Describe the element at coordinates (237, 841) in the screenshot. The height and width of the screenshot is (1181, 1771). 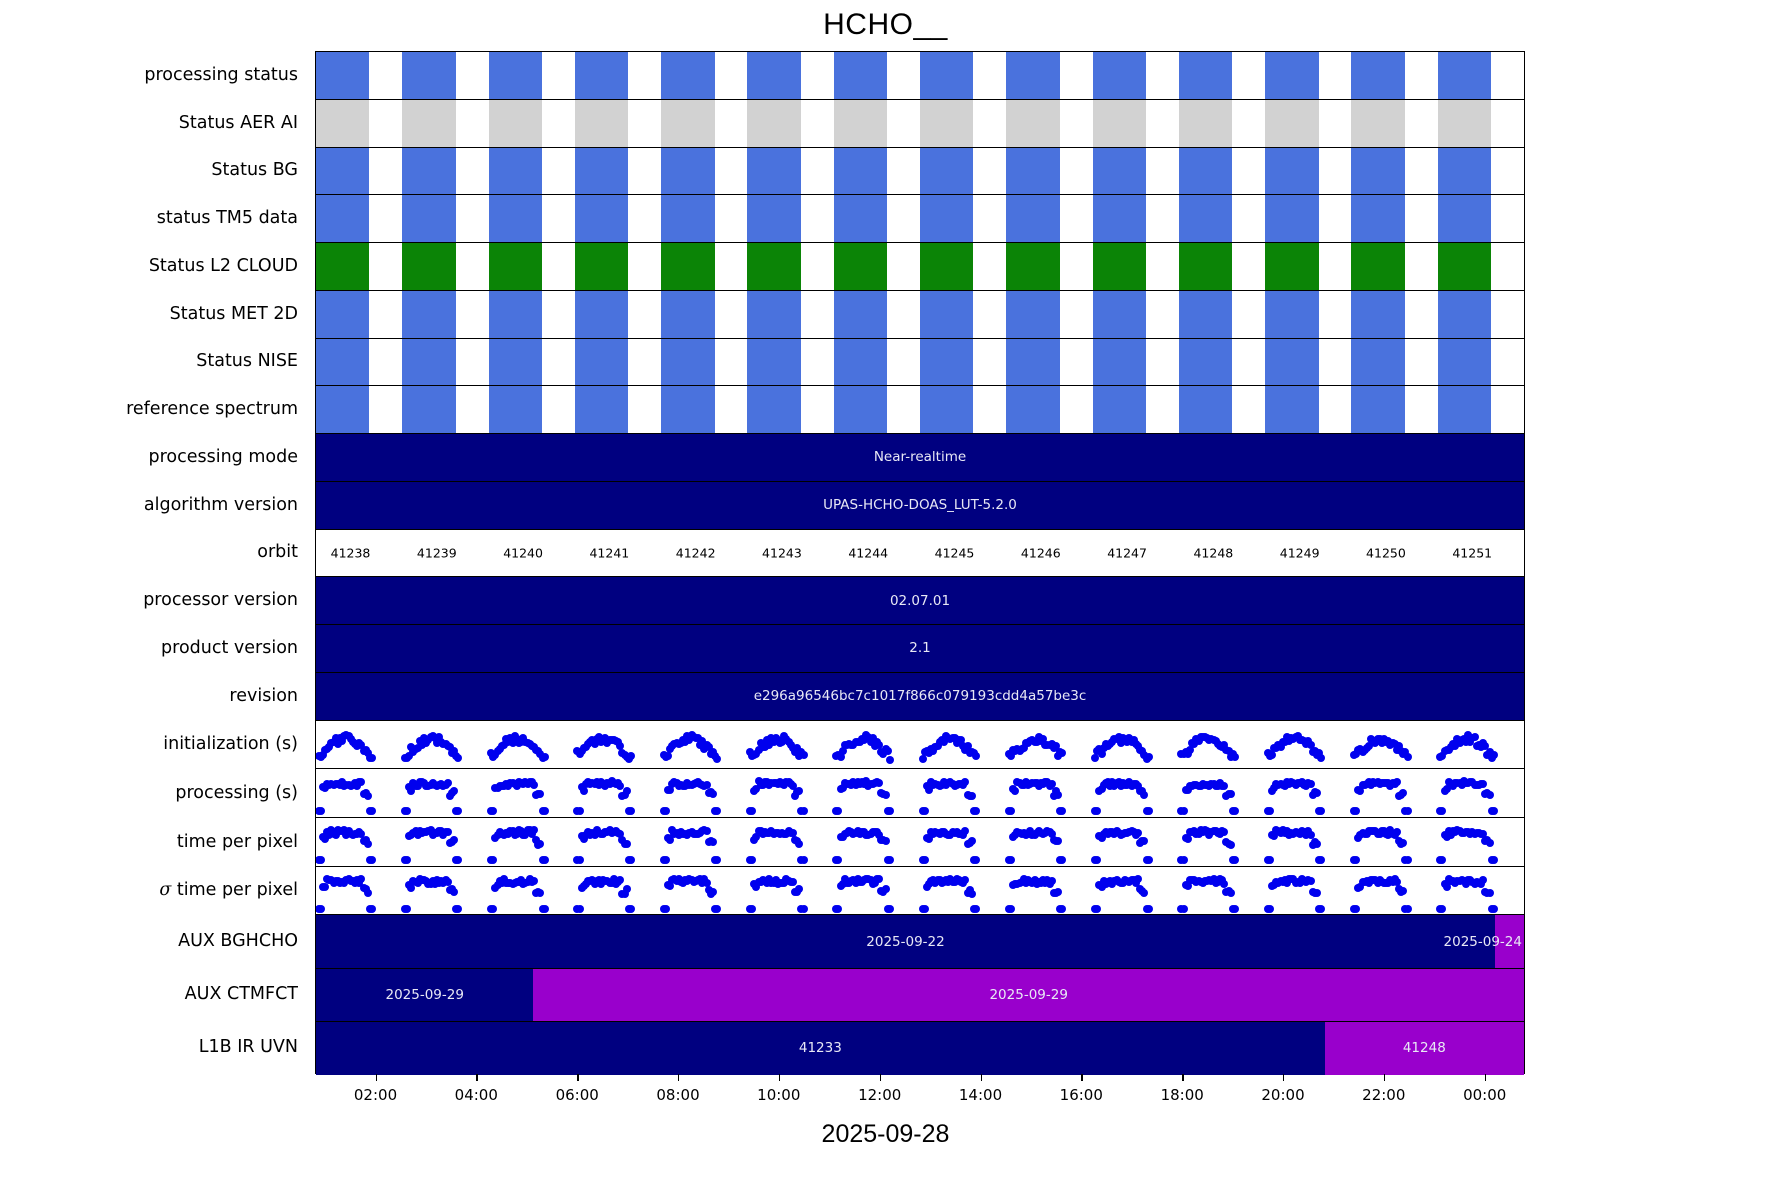
I see `row-label-time-per-pixel: time per pixel` at that location.